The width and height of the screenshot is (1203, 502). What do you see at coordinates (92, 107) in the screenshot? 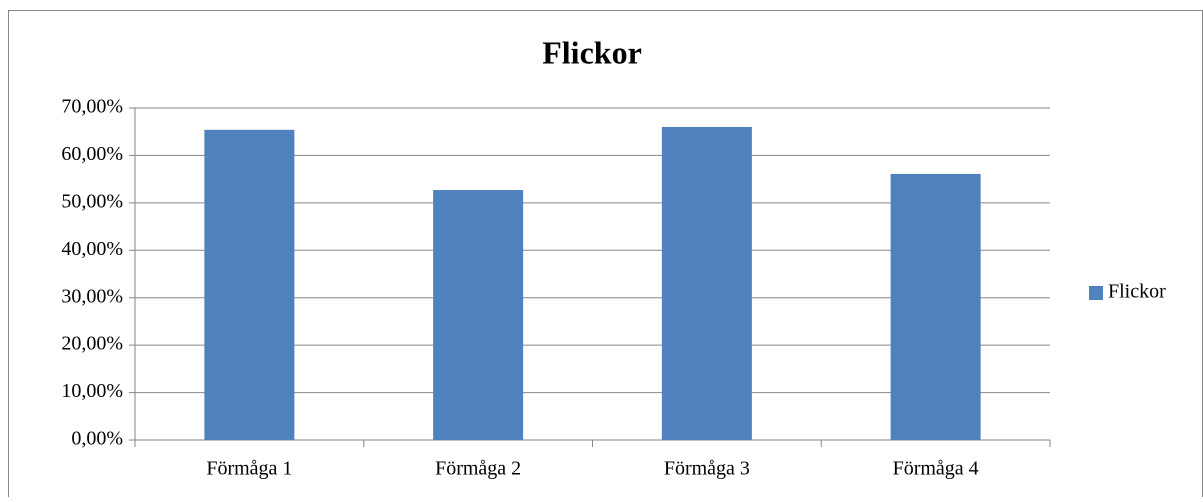
I see `y-tick-label: 70,00%` at bounding box center [92, 107].